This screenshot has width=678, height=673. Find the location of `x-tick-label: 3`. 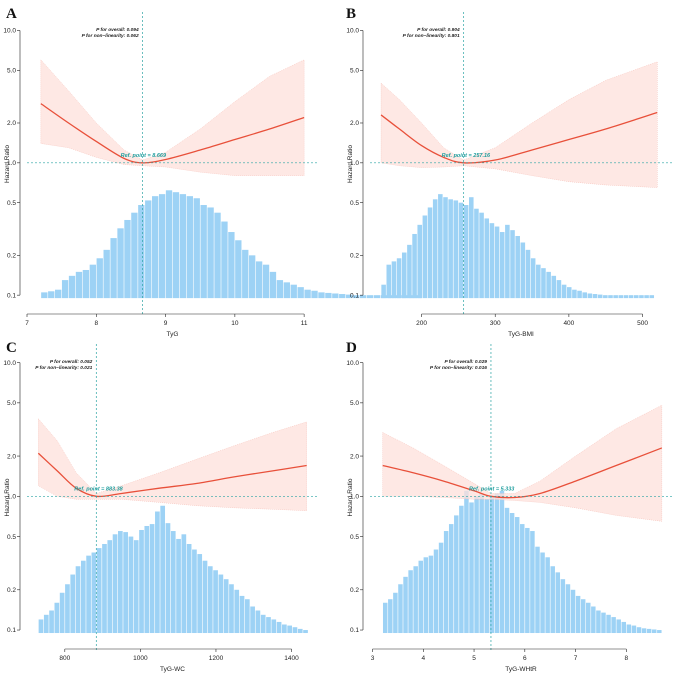

x-tick-label: 3 is located at coordinates (373, 658).